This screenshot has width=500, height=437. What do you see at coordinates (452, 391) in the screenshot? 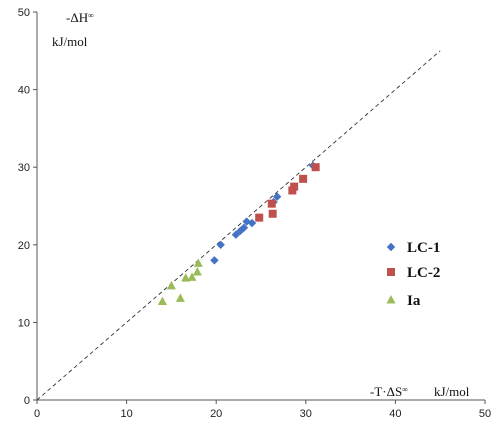
I see `x-axis-unit: kJ/mol` at bounding box center [452, 391].